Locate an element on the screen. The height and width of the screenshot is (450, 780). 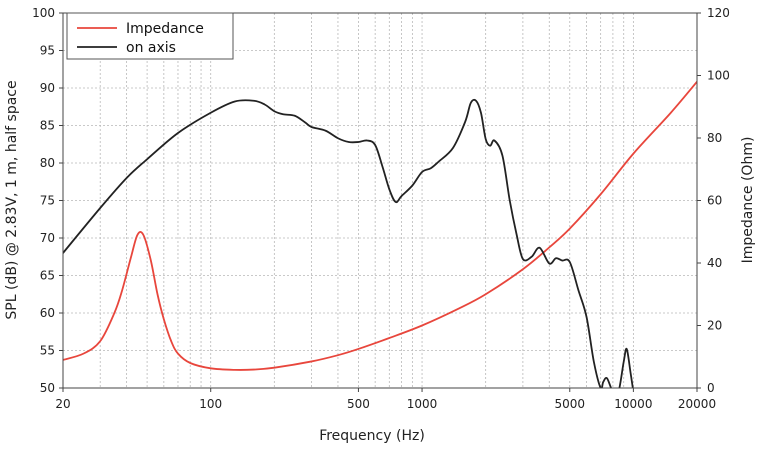
y-left-tick-label: 60 is located at coordinates (47, 313).